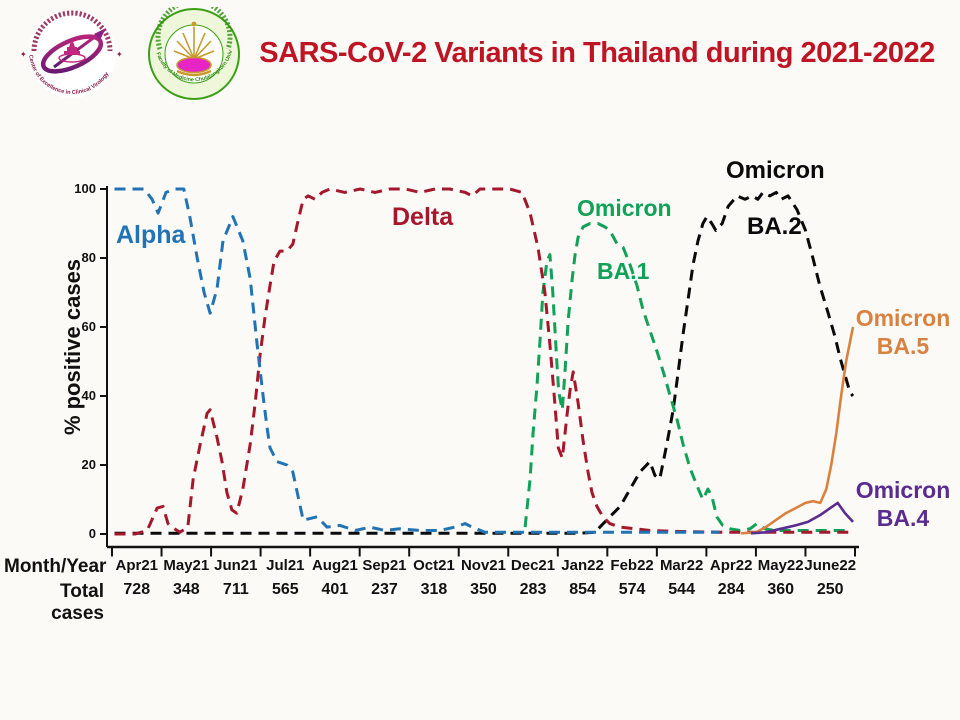  I want to click on omicron-ba4-label-line1: Omicron, so click(903, 490).